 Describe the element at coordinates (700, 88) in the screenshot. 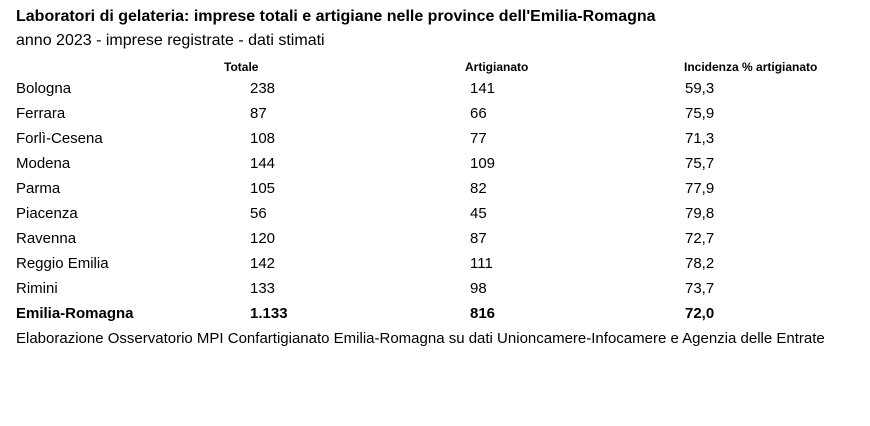

I see `value-incidenza: 59,3` at that location.